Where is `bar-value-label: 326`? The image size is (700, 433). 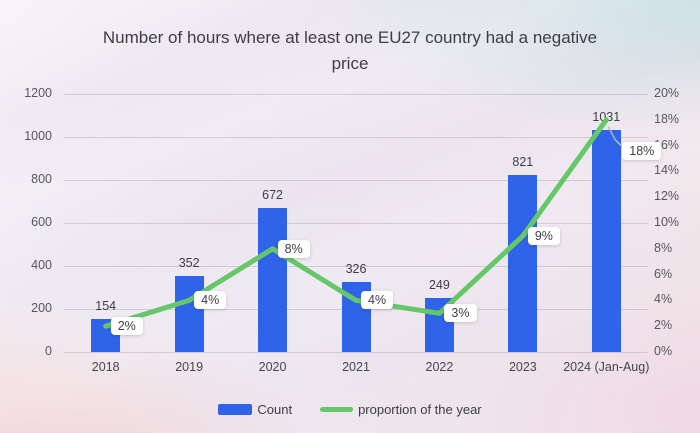 bar-value-label: 326 is located at coordinates (356, 268).